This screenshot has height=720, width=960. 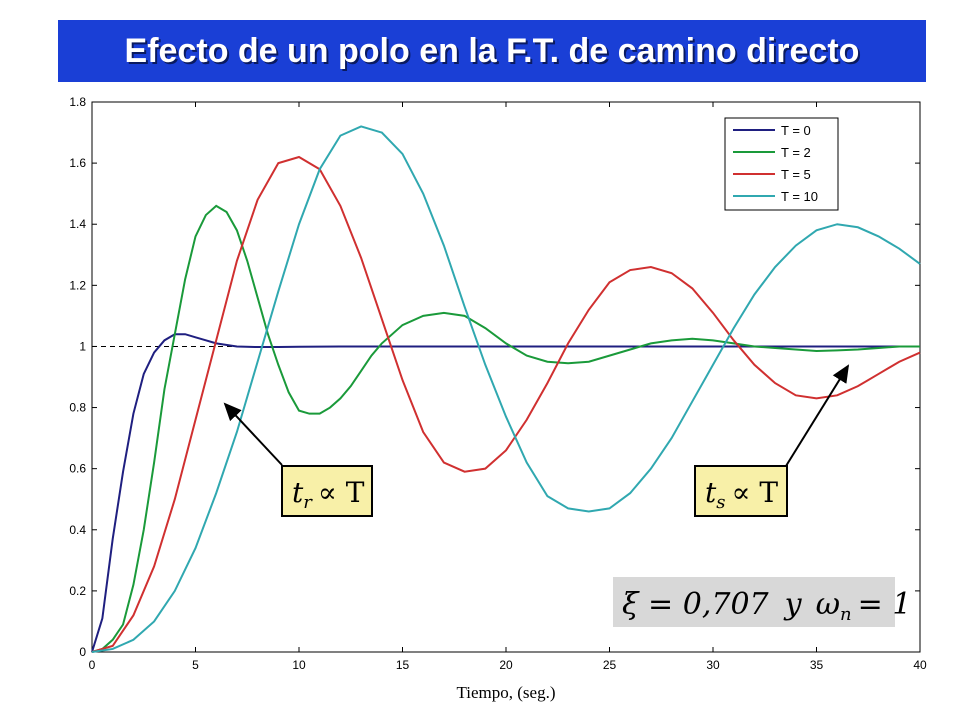 What do you see at coordinates (82, 652) in the screenshot?
I see `y-tick-label: 0` at bounding box center [82, 652].